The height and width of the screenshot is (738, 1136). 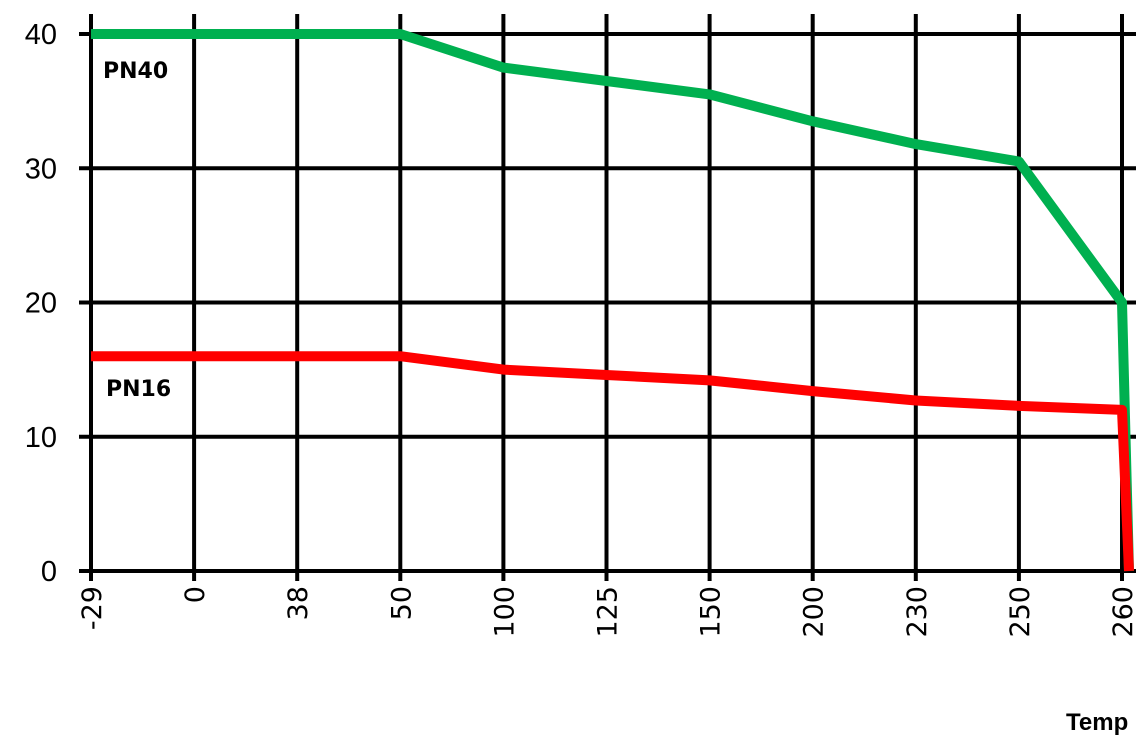 What do you see at coordinates (138, 389) in the screenshot?
I see `series-label-pn16: PN16` at bounding box center [138, 389].